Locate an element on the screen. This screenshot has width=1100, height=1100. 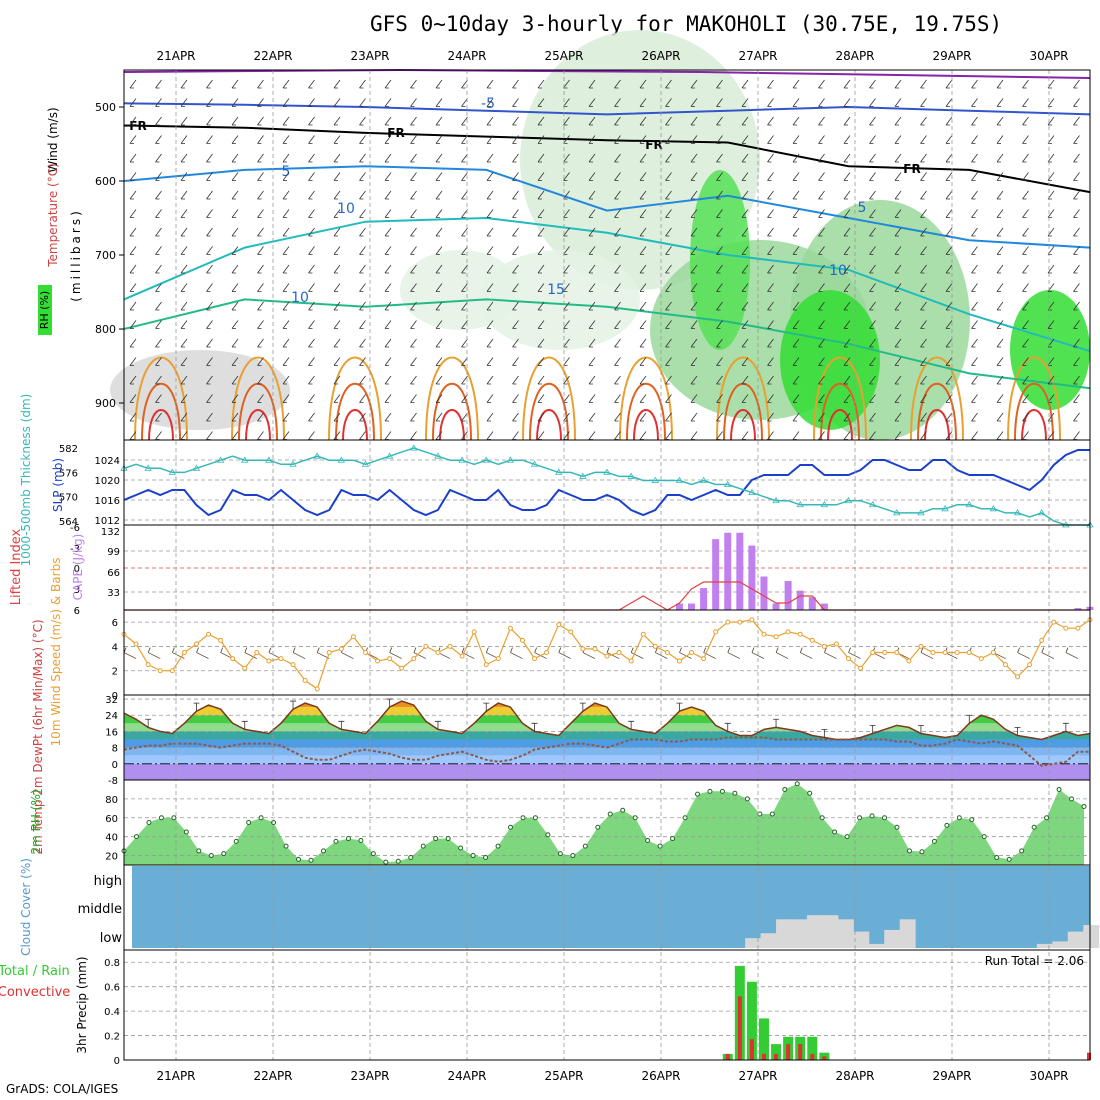
contour-label-8: 5 is located at coordinates (862, 208).